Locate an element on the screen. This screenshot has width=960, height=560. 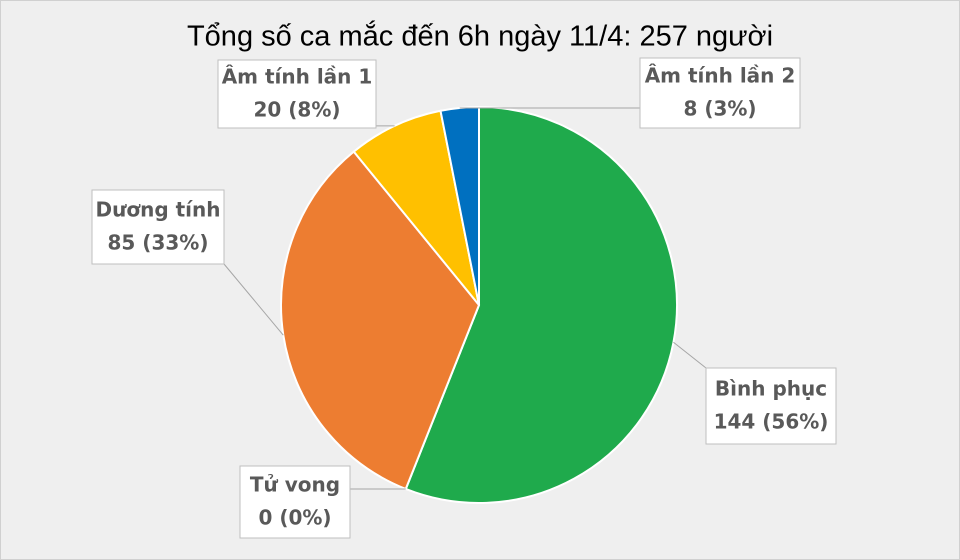
value-label: 8 (3%) is located at coordinates (719, 109).